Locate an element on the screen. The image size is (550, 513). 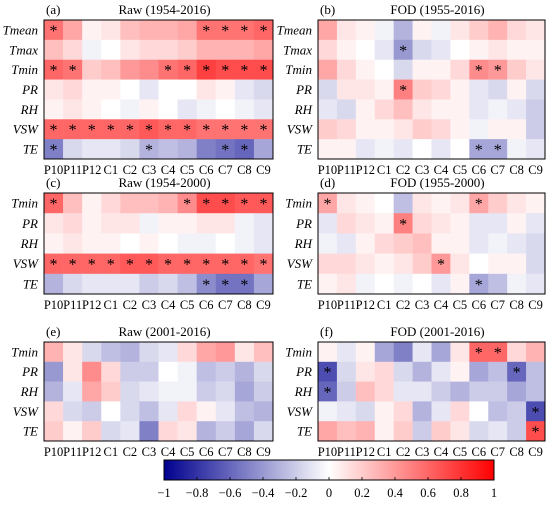
colorbar-tick-label: 0.2 is located at coordinates (362, 493).